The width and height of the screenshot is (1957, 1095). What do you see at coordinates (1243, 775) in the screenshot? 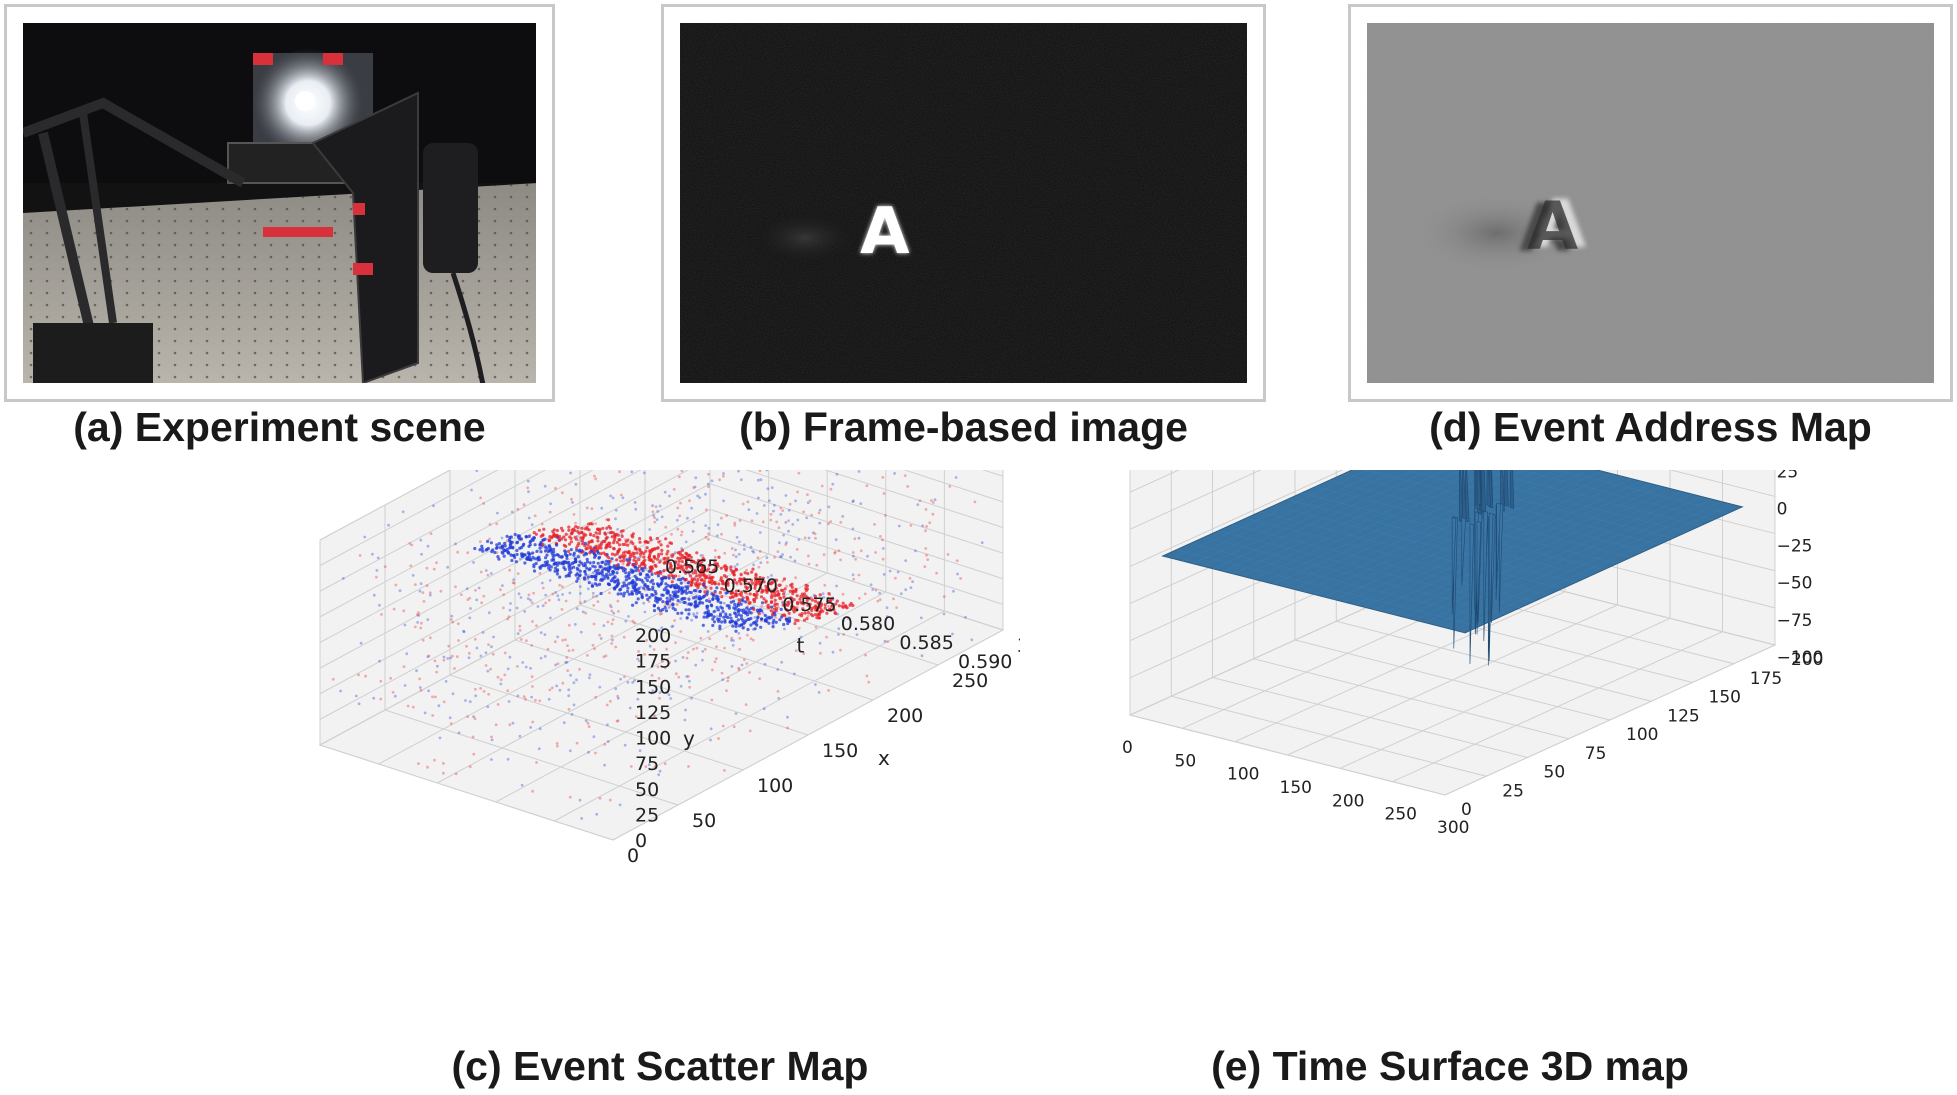
I see `surface-tick-x: 100` at bounding box center [1243, 775].